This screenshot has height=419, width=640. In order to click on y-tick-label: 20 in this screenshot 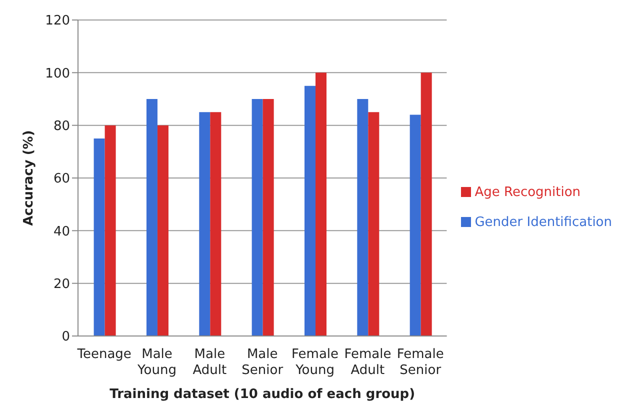, I will do `click(61, 284)`.